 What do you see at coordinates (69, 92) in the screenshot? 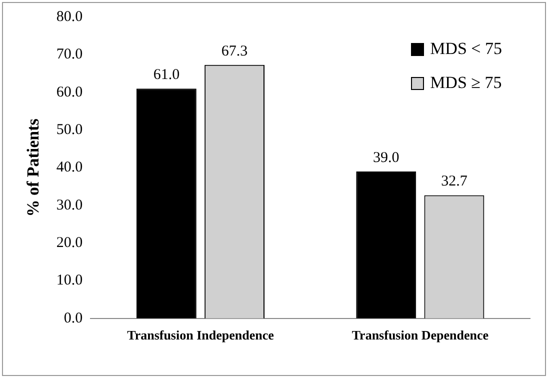
I see `y-tick-label: 60.0` at bounding box center [69, 92].